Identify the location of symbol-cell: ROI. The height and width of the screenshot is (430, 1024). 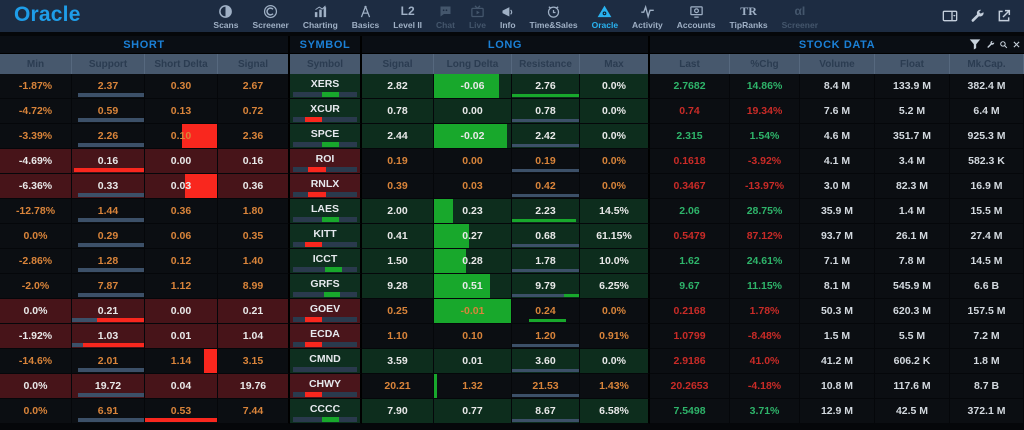
(326, 161).